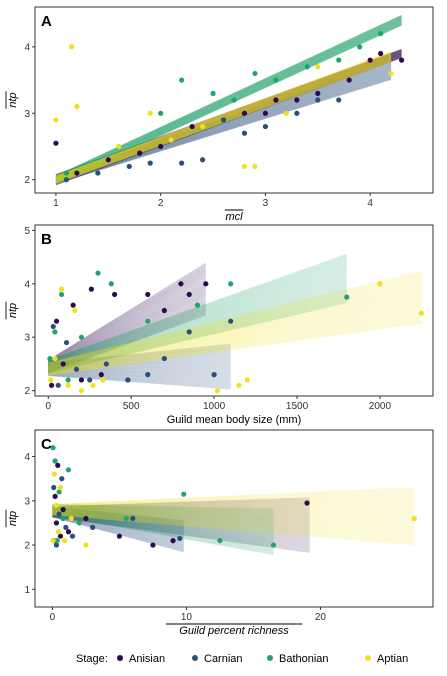 The image size is (447, 676). Describe the element at coordinates (27, 114) in the screenshot. I see `y-tick-label: 3` at that location.